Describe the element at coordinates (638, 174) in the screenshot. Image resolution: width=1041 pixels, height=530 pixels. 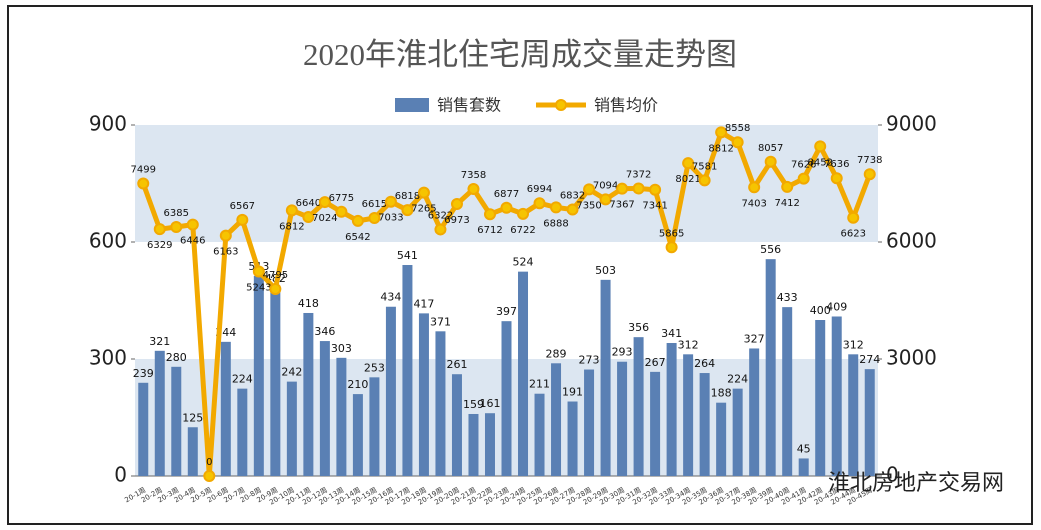
I see `line-value-label: 7372` at that location.